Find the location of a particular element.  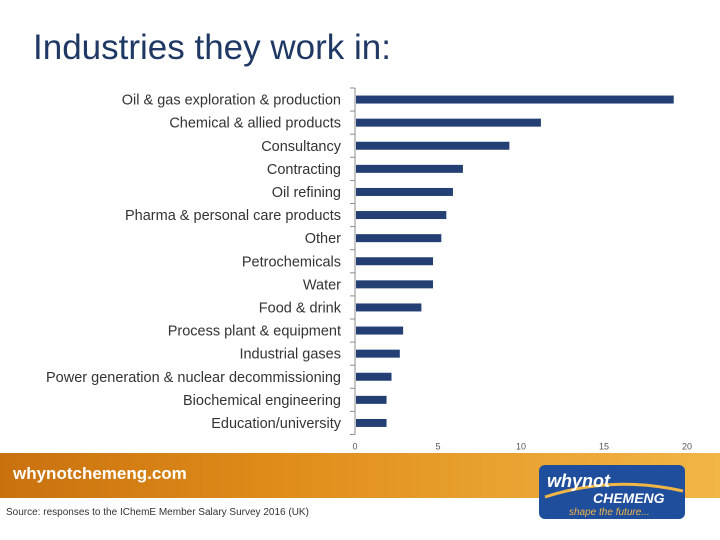

category-label: Oil refining is located at coordinates (306, 193).